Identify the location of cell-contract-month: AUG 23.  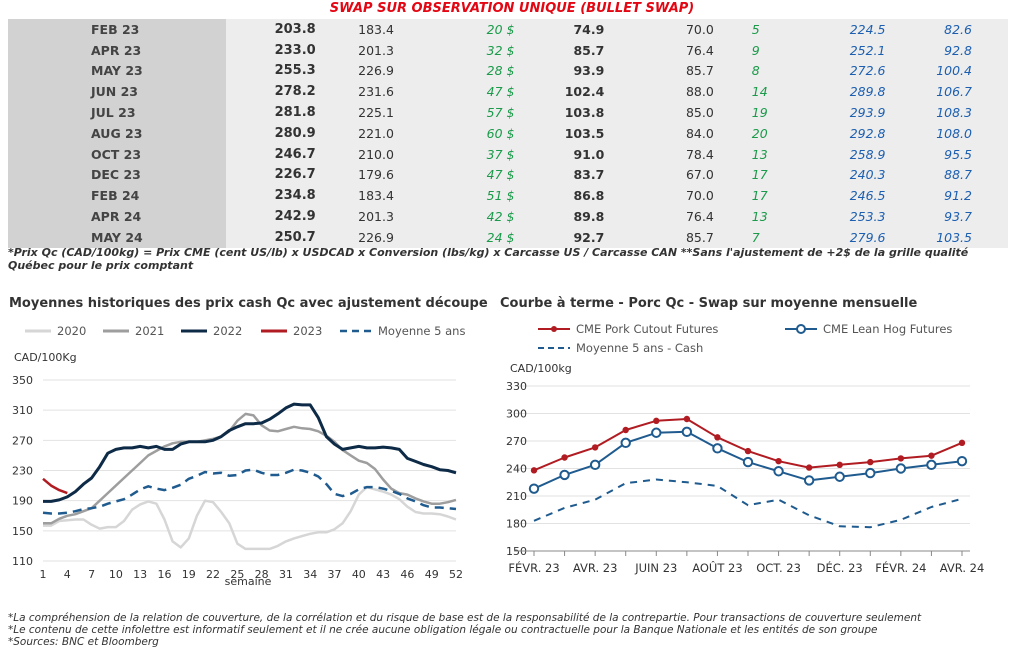
(117, 133).